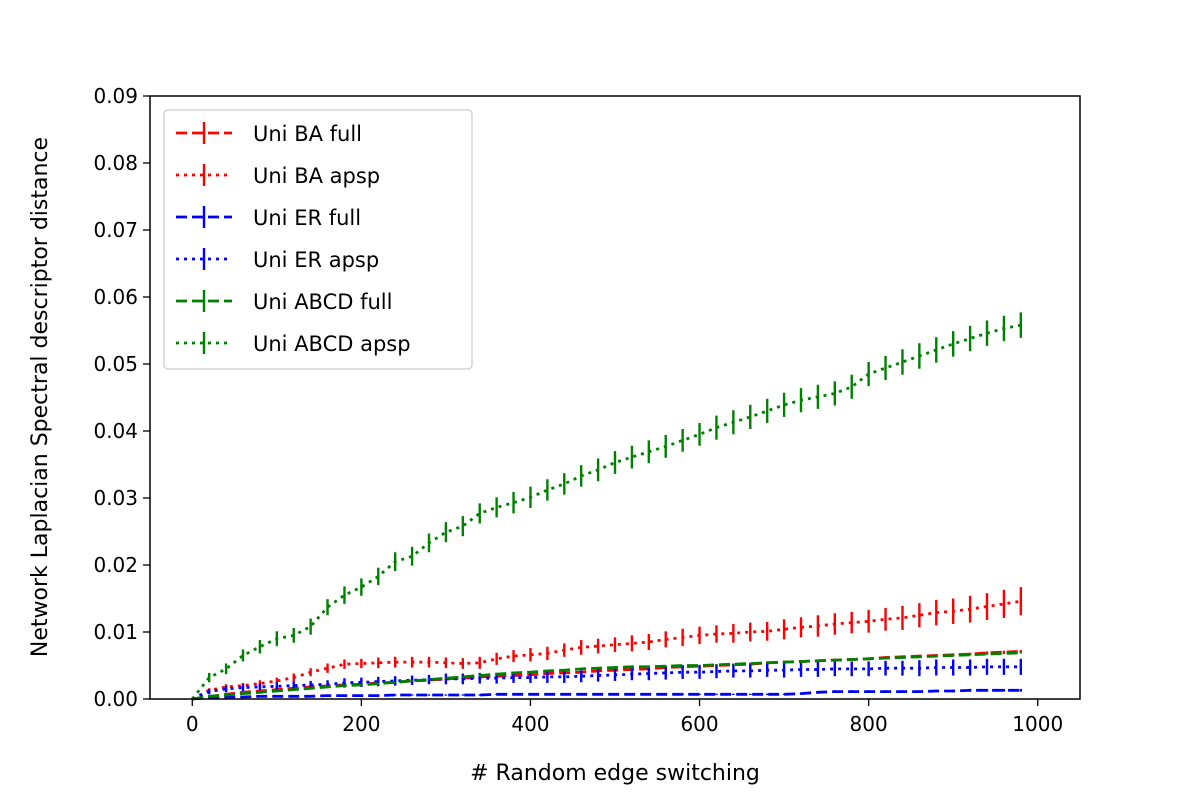 The width and height of the screenshot is (1200, 800). I want to click on x-axis-ticks: 0 200 400 600 800 1000, so click(624, 717).